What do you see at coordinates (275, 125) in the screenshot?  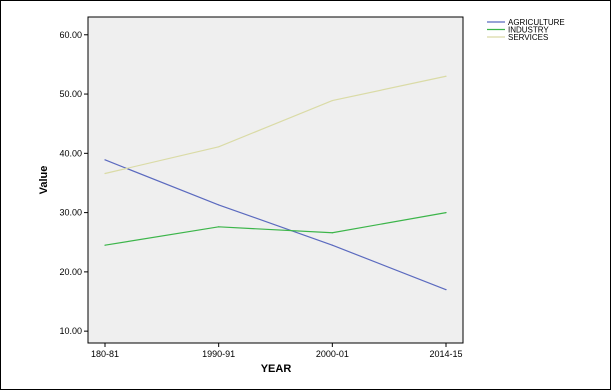 I see `series-line-services` at bounding box center [275, 125].